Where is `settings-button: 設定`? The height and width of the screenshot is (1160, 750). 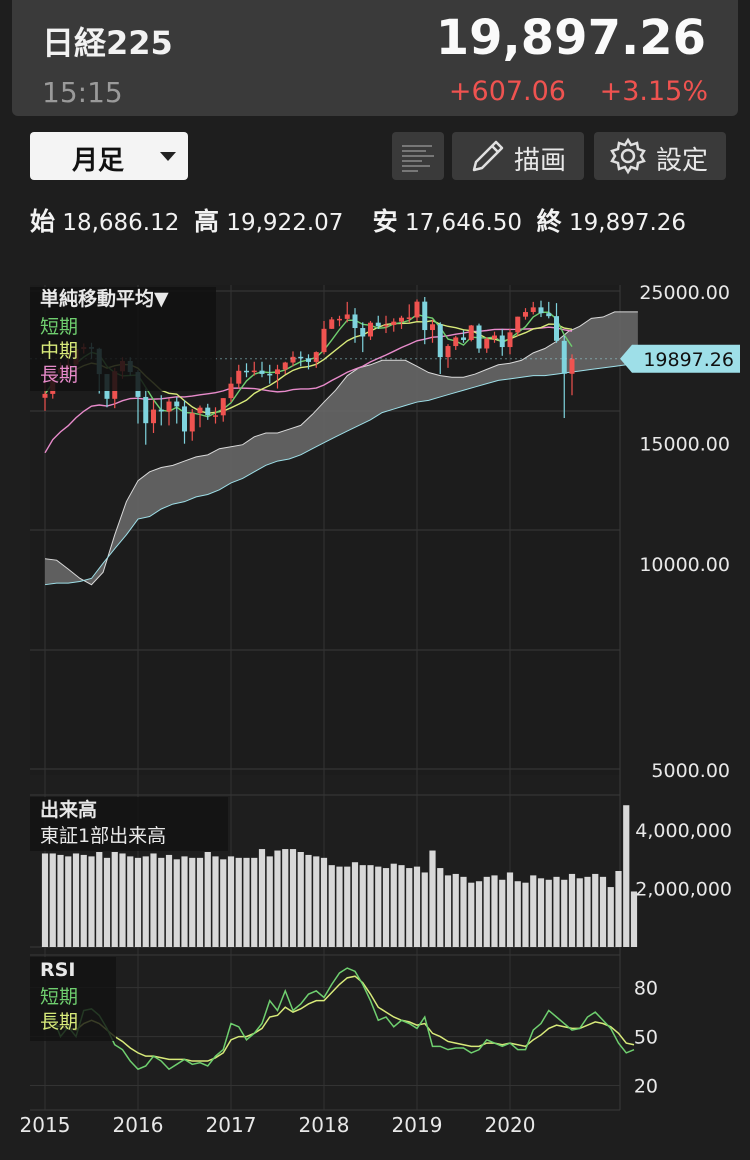 settings-button: 設定 is located at coordinates (660, 156).